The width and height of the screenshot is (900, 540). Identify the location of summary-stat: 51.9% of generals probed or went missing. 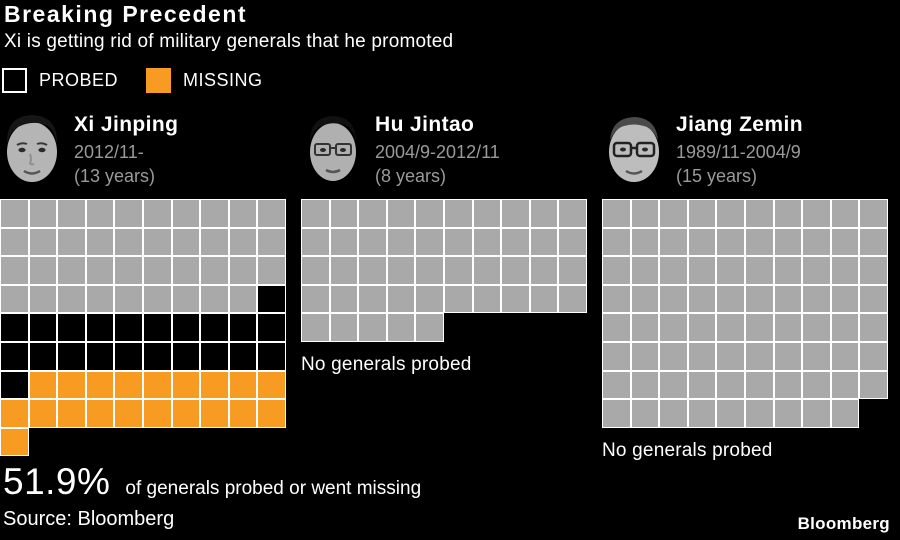
(212, 482).